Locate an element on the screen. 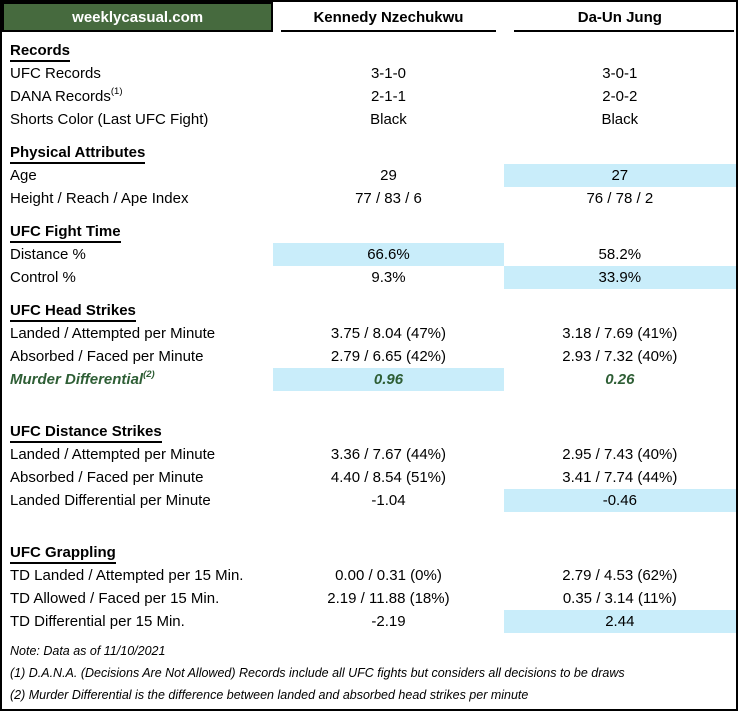 This screenshot has height=711, width=738. stat-value-fighter1: 29 is located at coordinates (388, 175).